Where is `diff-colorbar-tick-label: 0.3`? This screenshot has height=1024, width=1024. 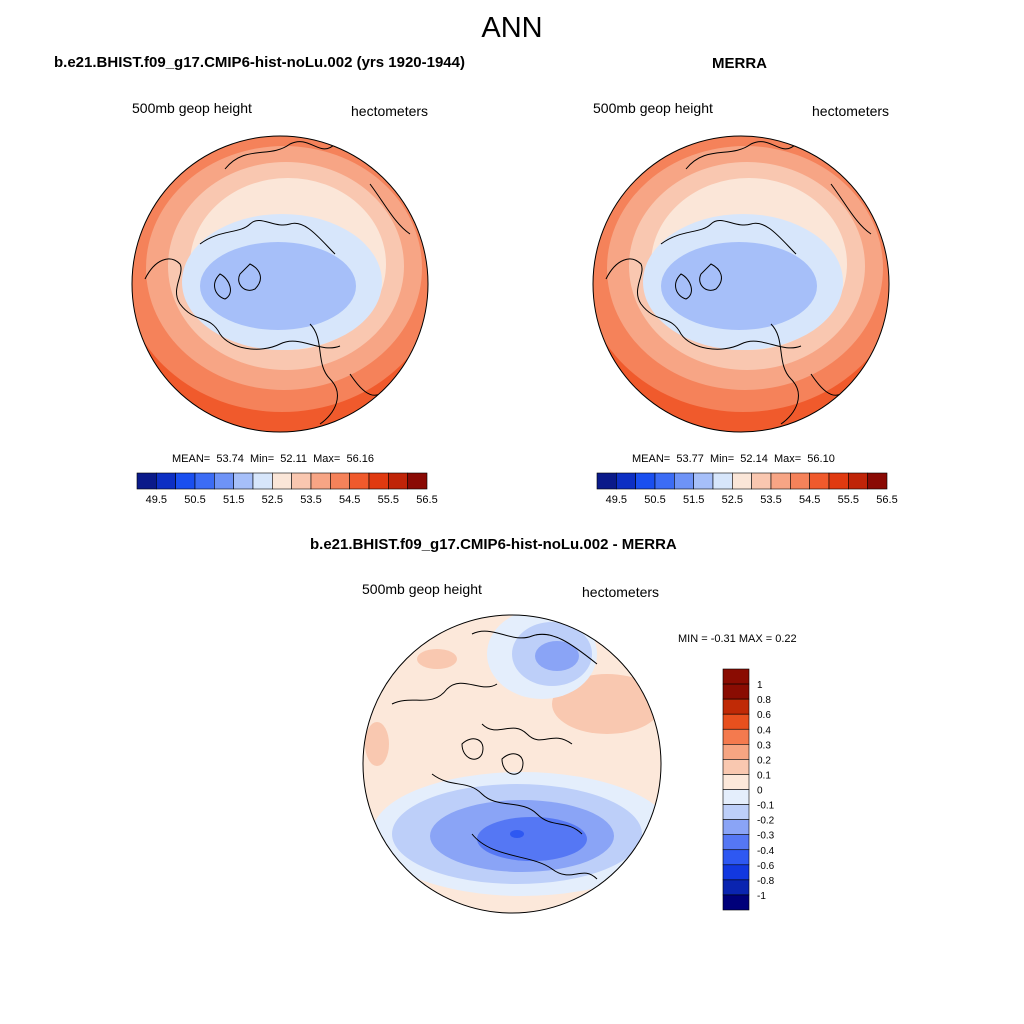
diff-colorbar-tick-label: 0.3 is located at coordinates (764, 745).